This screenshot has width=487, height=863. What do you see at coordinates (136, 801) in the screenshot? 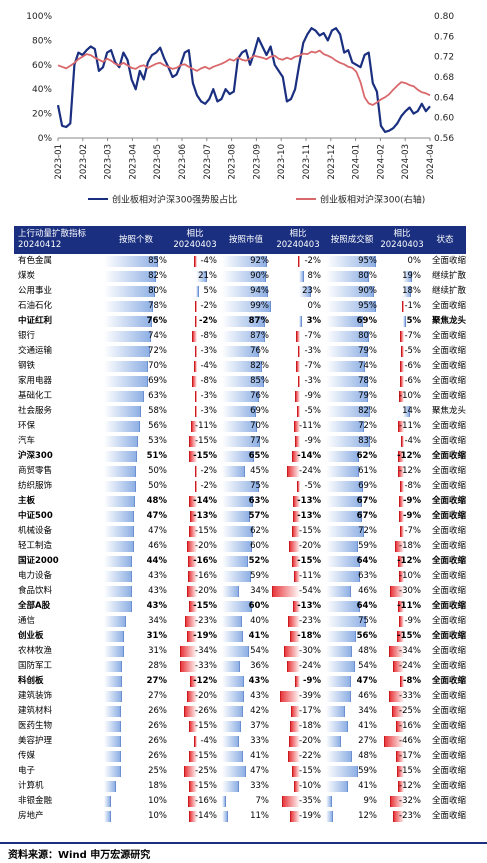
I see `count-cell: 10%` at bounding box center [136, 801].